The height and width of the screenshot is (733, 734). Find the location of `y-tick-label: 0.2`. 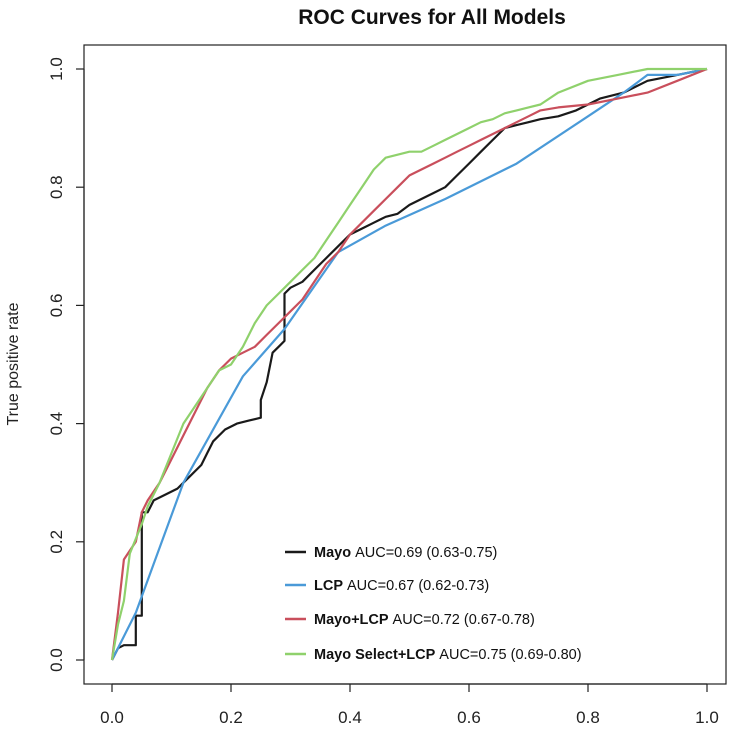

y-tick-label: 0.2 is located at coordinates (56, 542).